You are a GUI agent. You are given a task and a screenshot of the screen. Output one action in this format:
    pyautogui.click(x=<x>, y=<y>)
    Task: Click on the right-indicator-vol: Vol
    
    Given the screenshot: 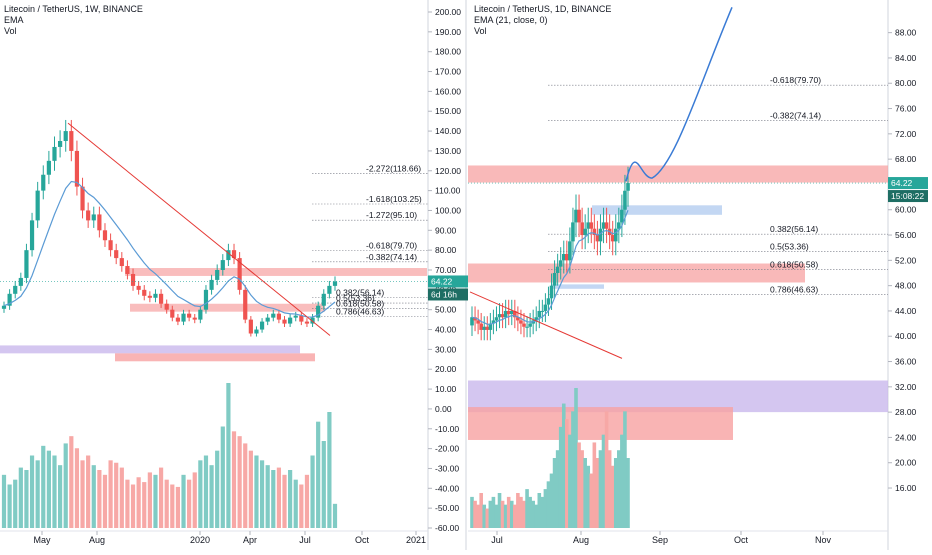 What is the action you would take?
    pyautogui.click(x=480, y=31)
    